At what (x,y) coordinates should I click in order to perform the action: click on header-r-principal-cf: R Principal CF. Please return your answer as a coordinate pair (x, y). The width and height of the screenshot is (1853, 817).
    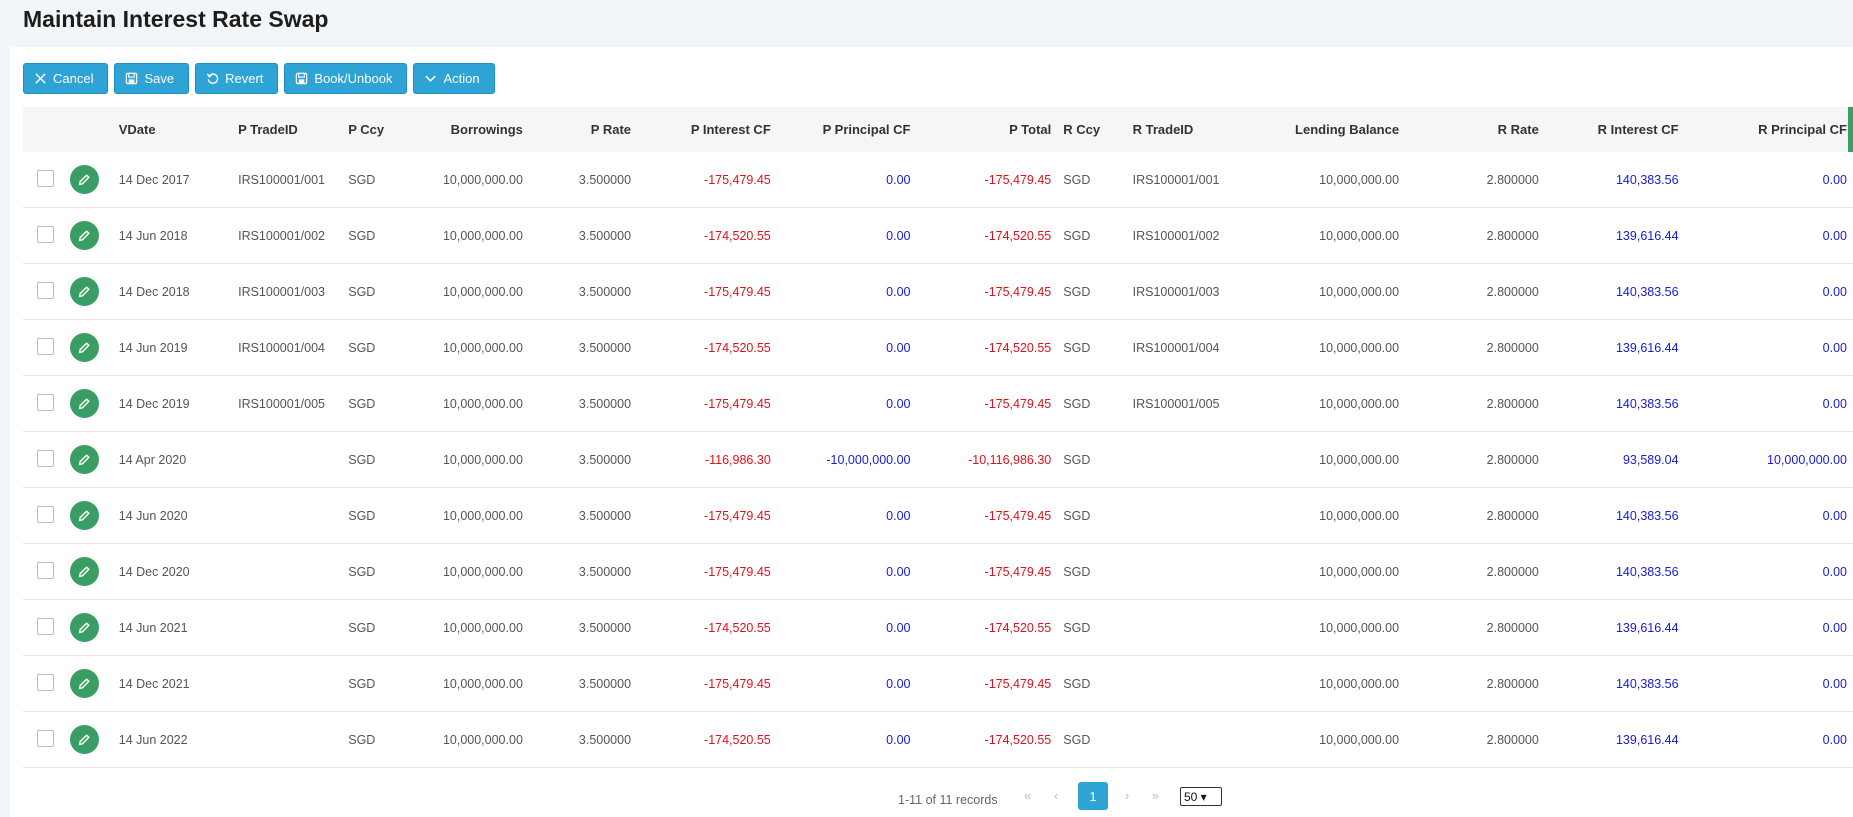
    Looking at the image, I should click on (1768, 129).